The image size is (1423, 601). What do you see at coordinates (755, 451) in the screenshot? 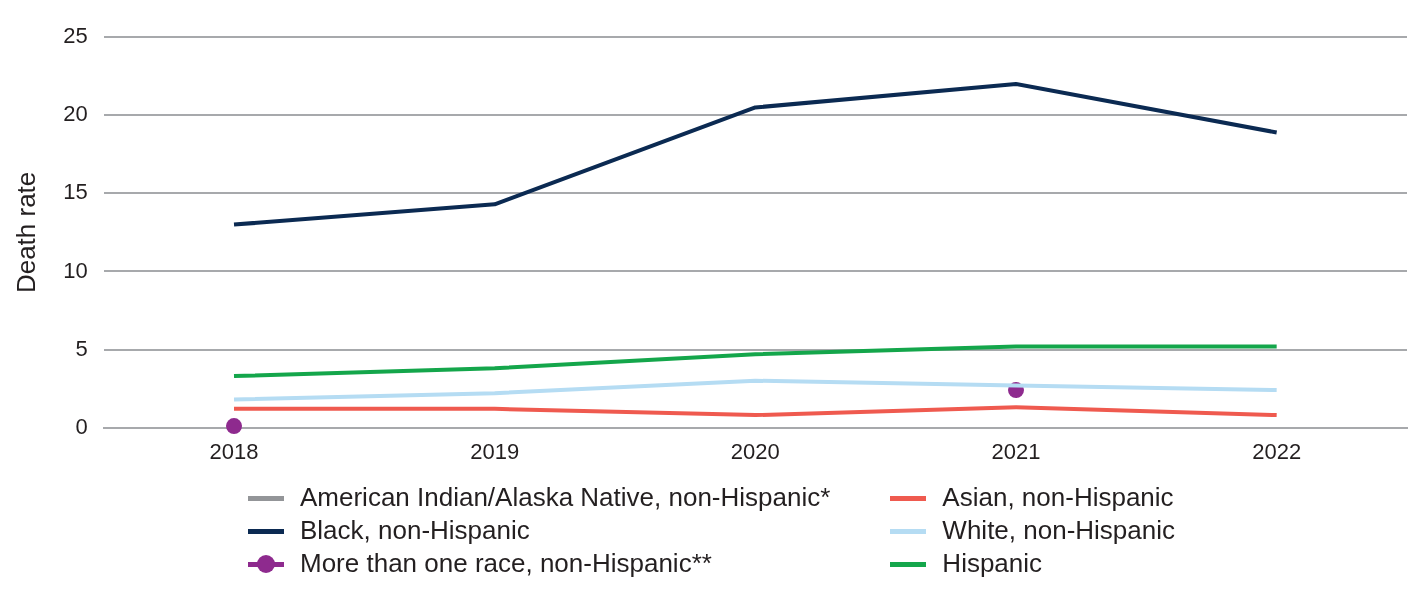
I see `x-tick-label: 2020` at bounding box center [755, 451].